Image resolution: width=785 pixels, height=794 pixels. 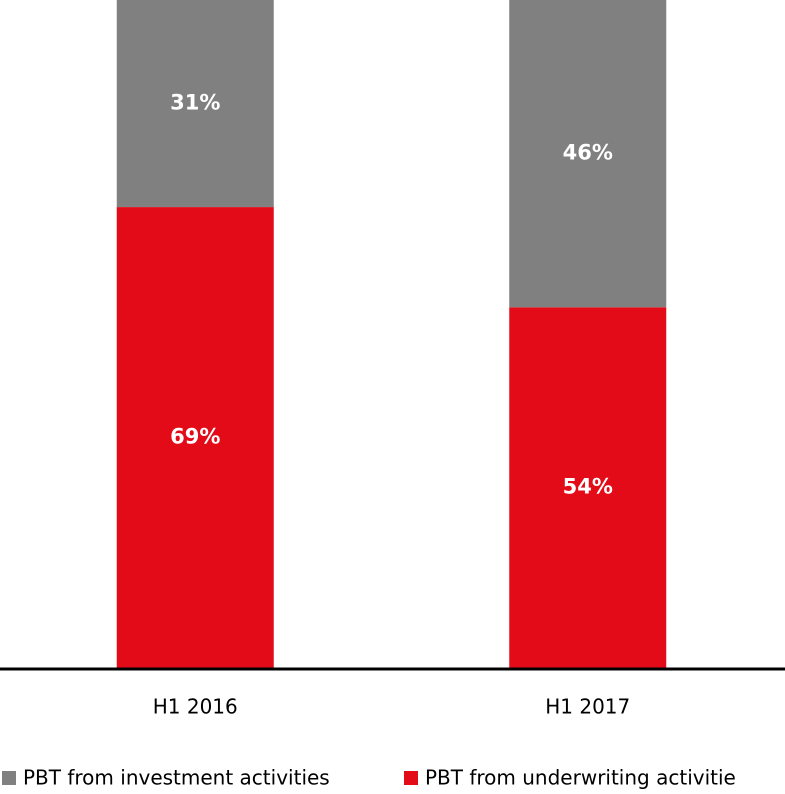 I want to click on value-label: 54%, so click(x=588, y=487).